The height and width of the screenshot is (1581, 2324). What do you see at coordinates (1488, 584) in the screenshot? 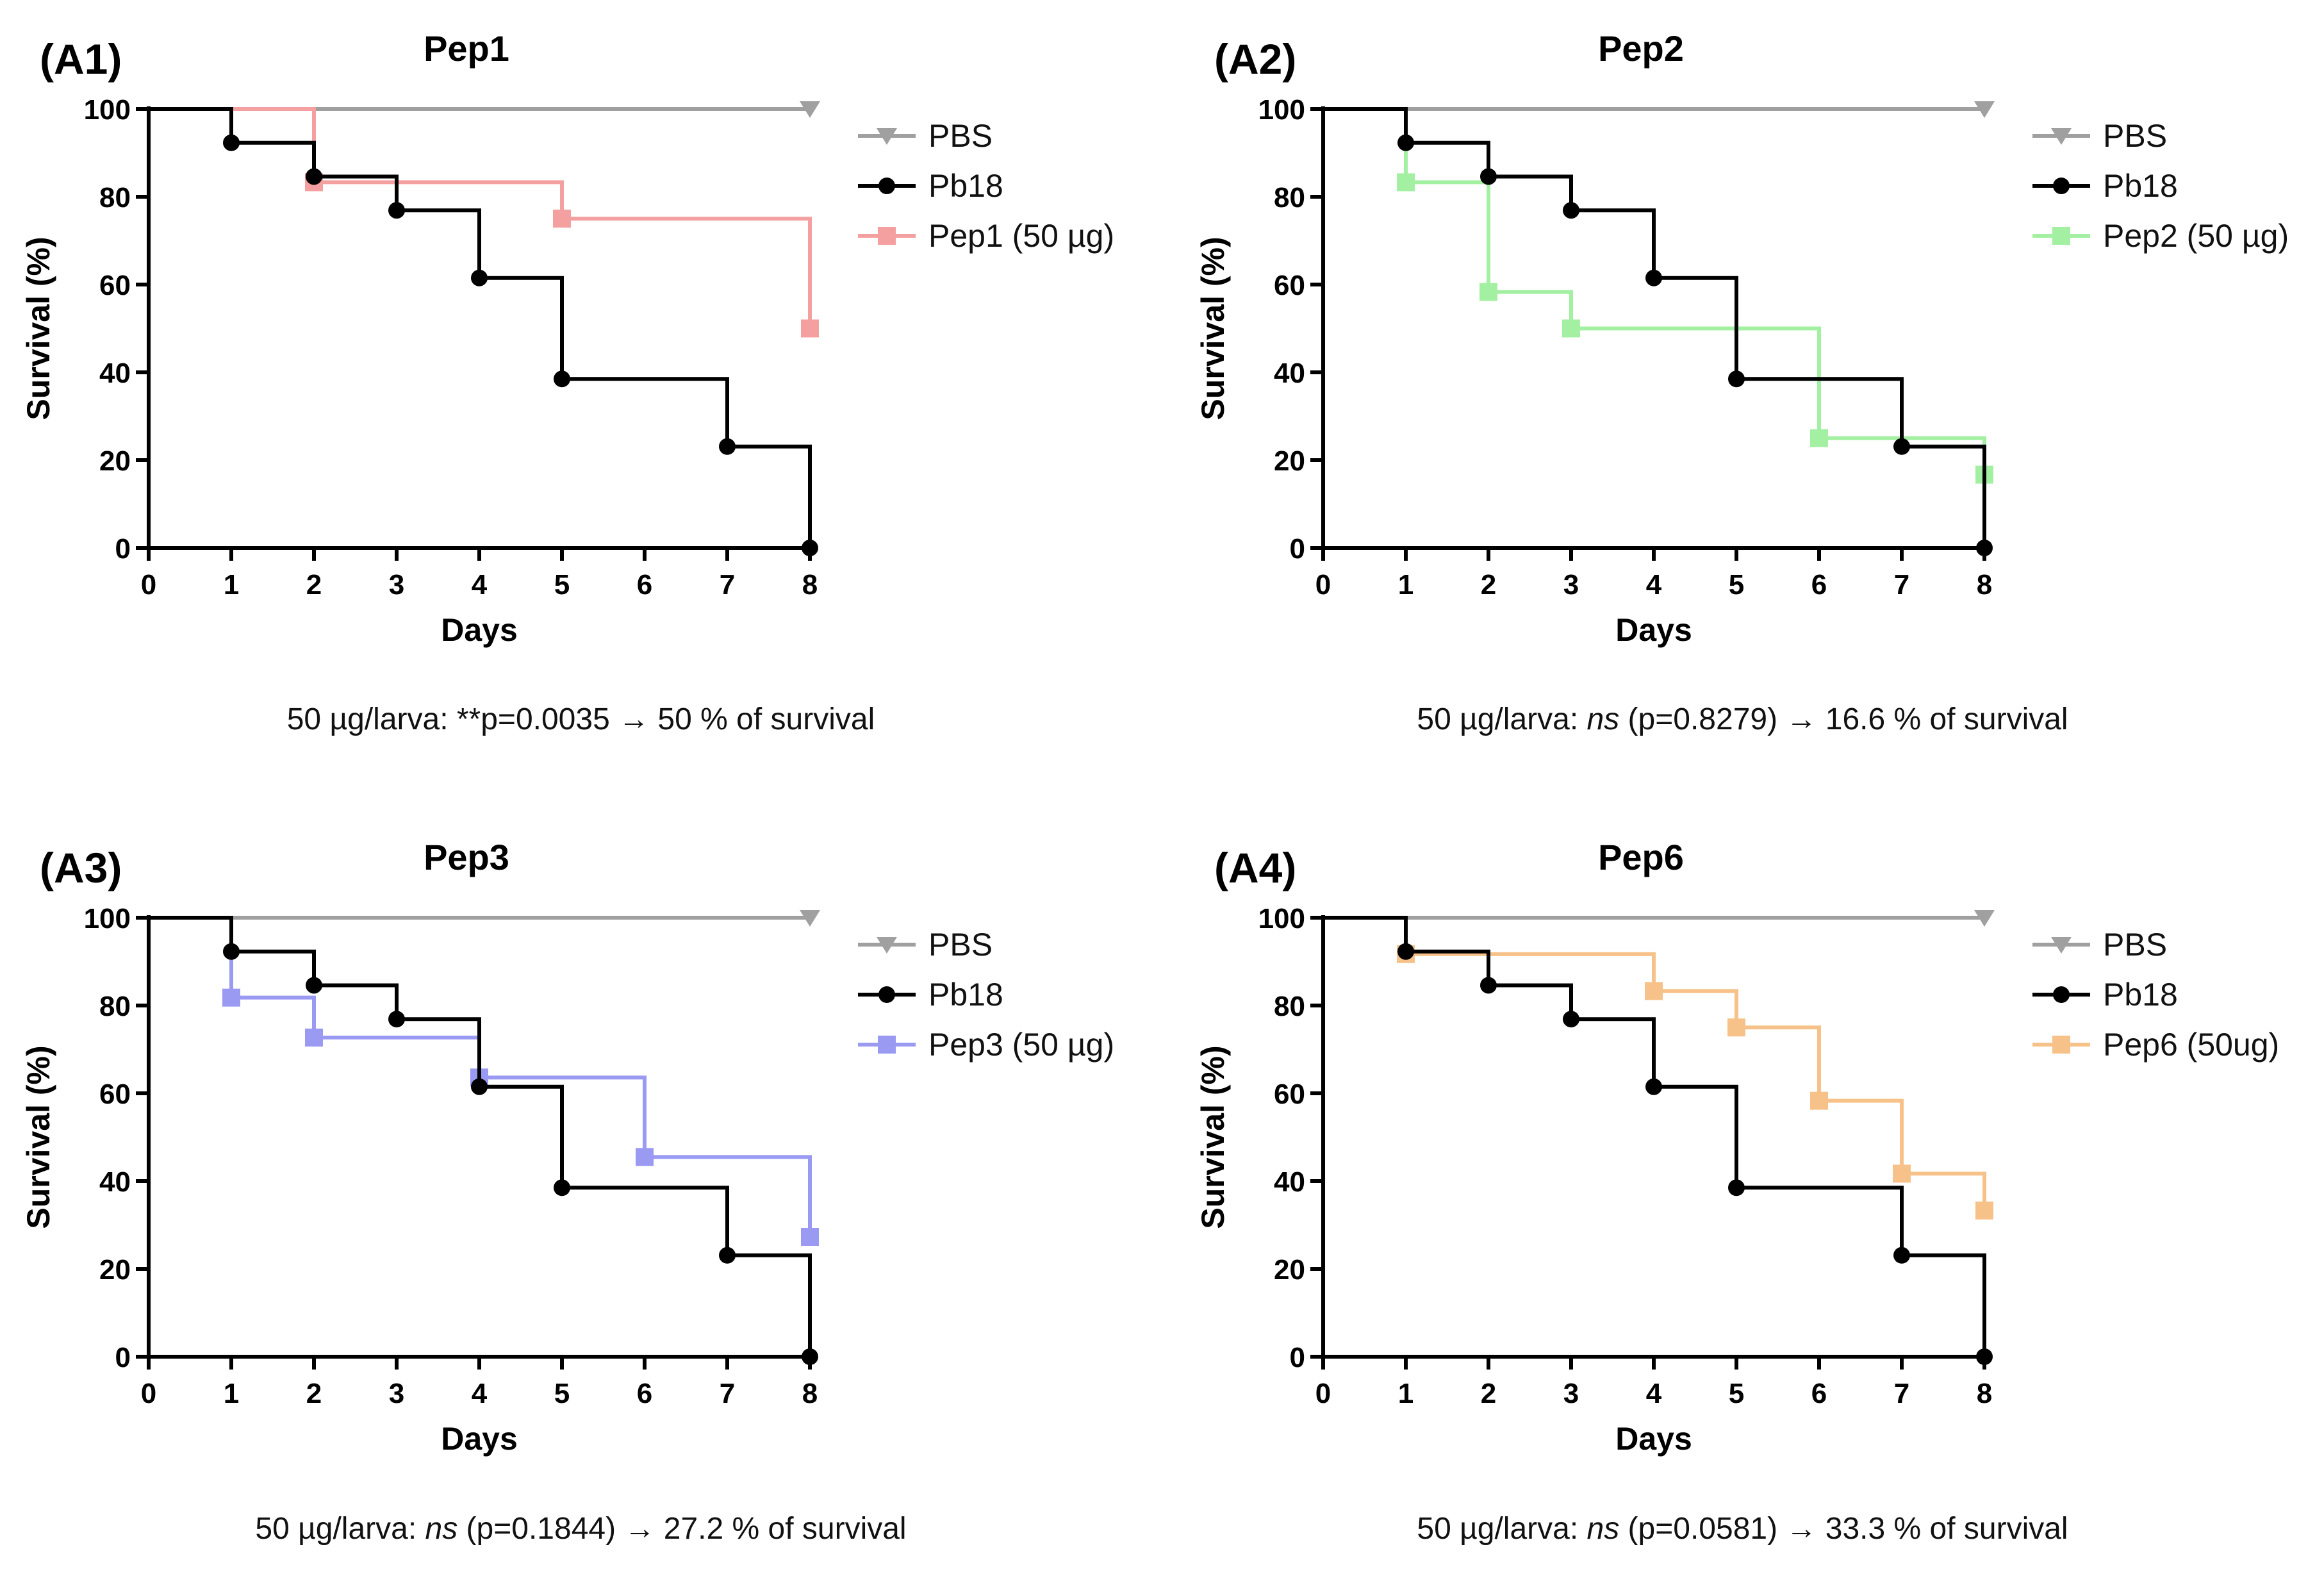
I see `x-tick-label: 2` at bounding box center [1488, 584].